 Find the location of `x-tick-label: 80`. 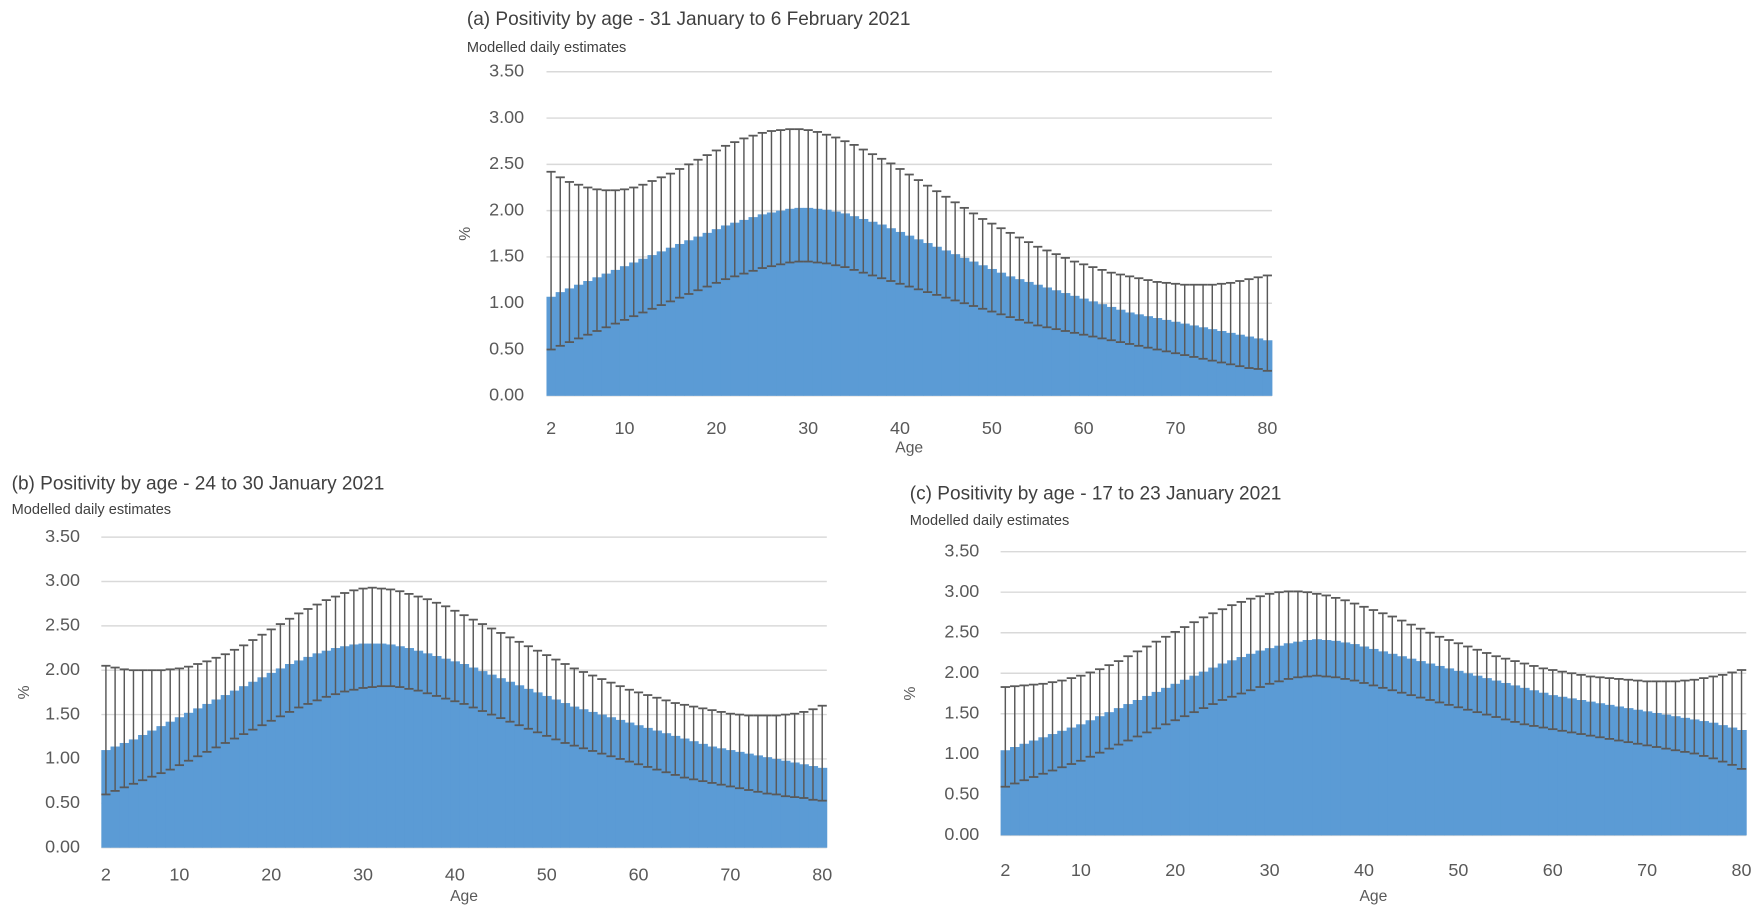

x-tick-label: 80 is located at coordinates (1267, 428).